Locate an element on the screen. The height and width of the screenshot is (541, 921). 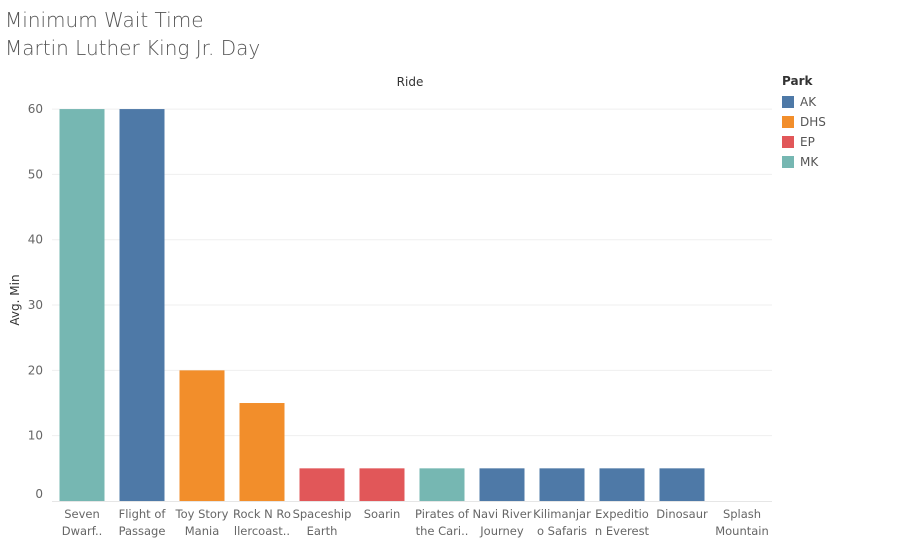
x-tick-label: Soarin is located at coordinates (382, 514).